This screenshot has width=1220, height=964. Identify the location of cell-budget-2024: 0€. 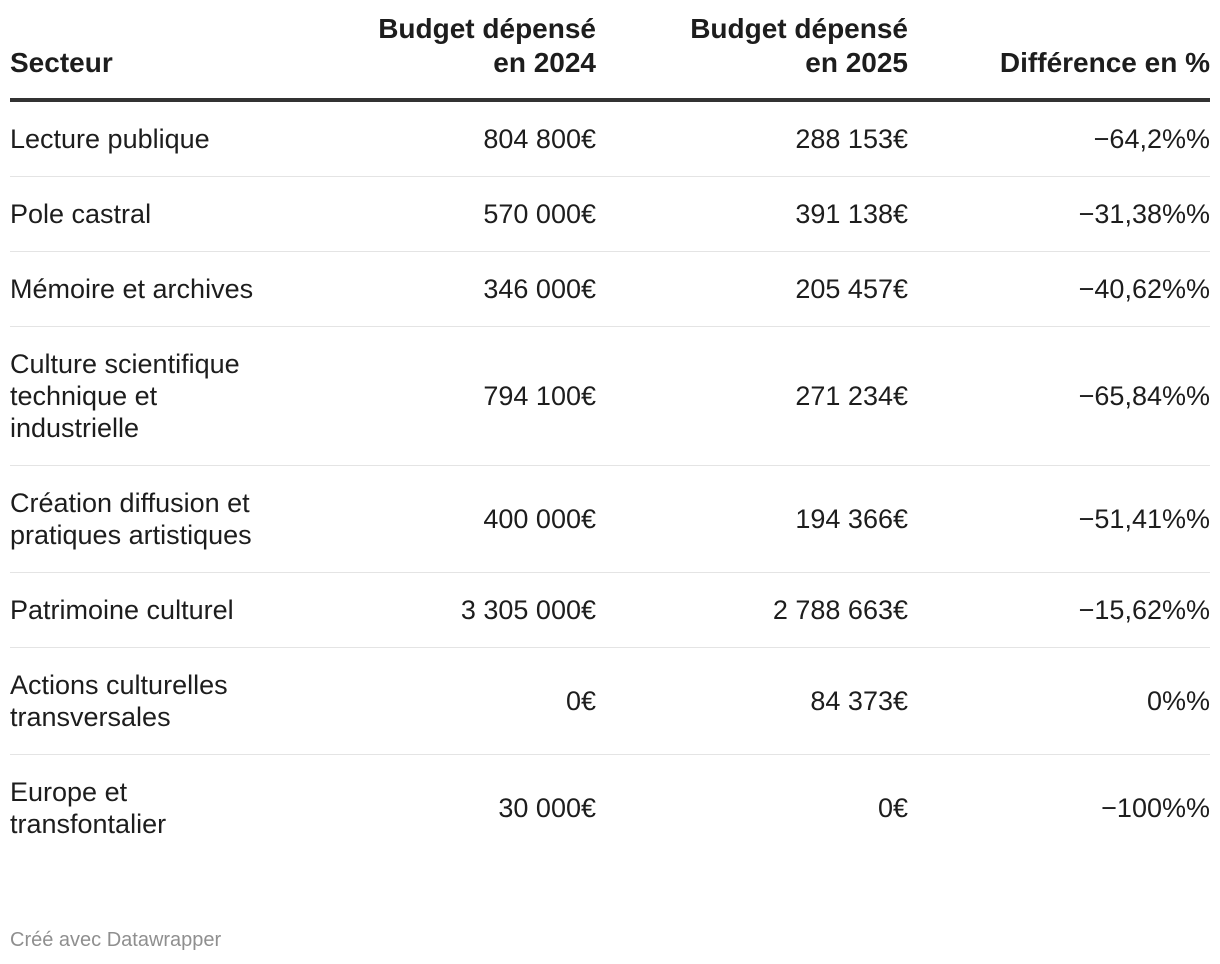
(448, 701).